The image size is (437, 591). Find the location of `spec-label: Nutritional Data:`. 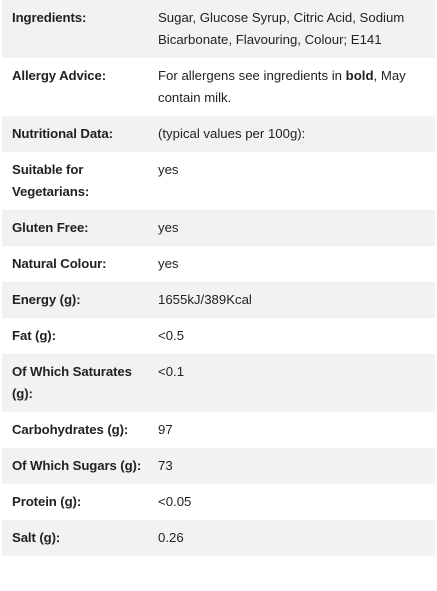

spec-label: Nutritional Data: is located at coordinates (75, 134).